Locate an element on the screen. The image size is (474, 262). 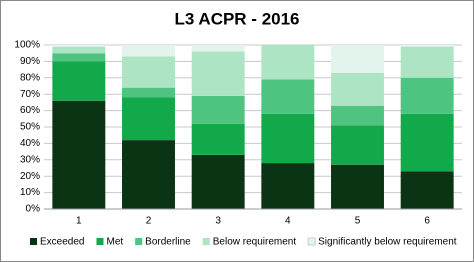
x-tick-label: 1 is located at coordinates (79, 221).